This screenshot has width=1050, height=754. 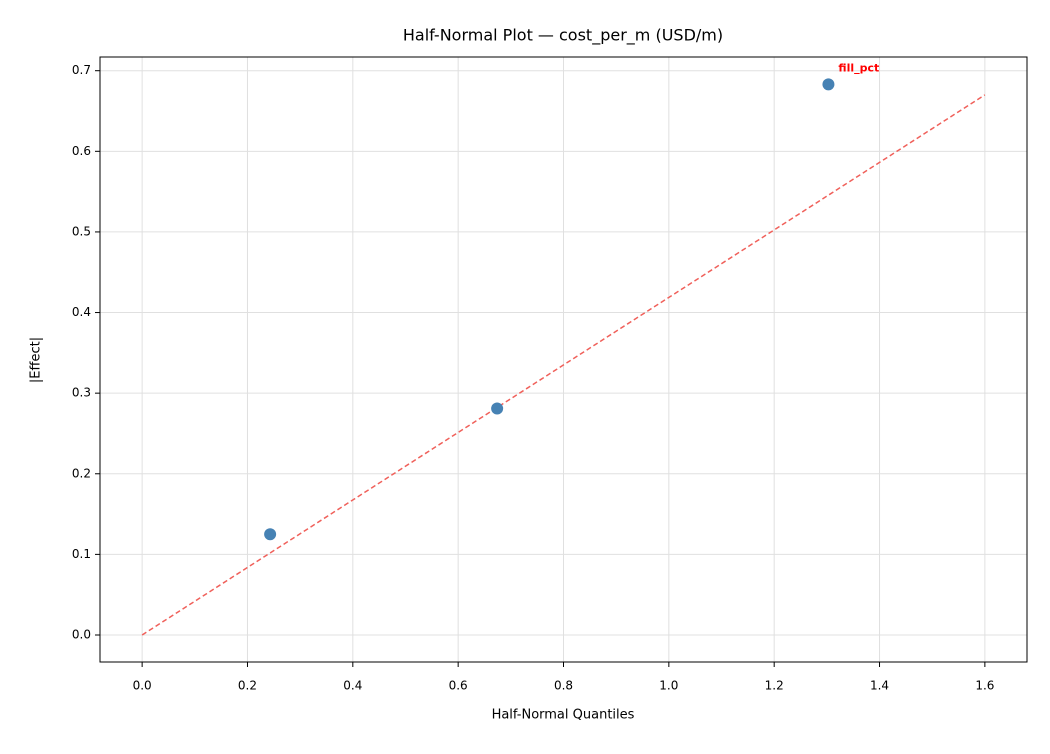 I want to click on y-tick-label: 0.5, so click(x=81, y=231).